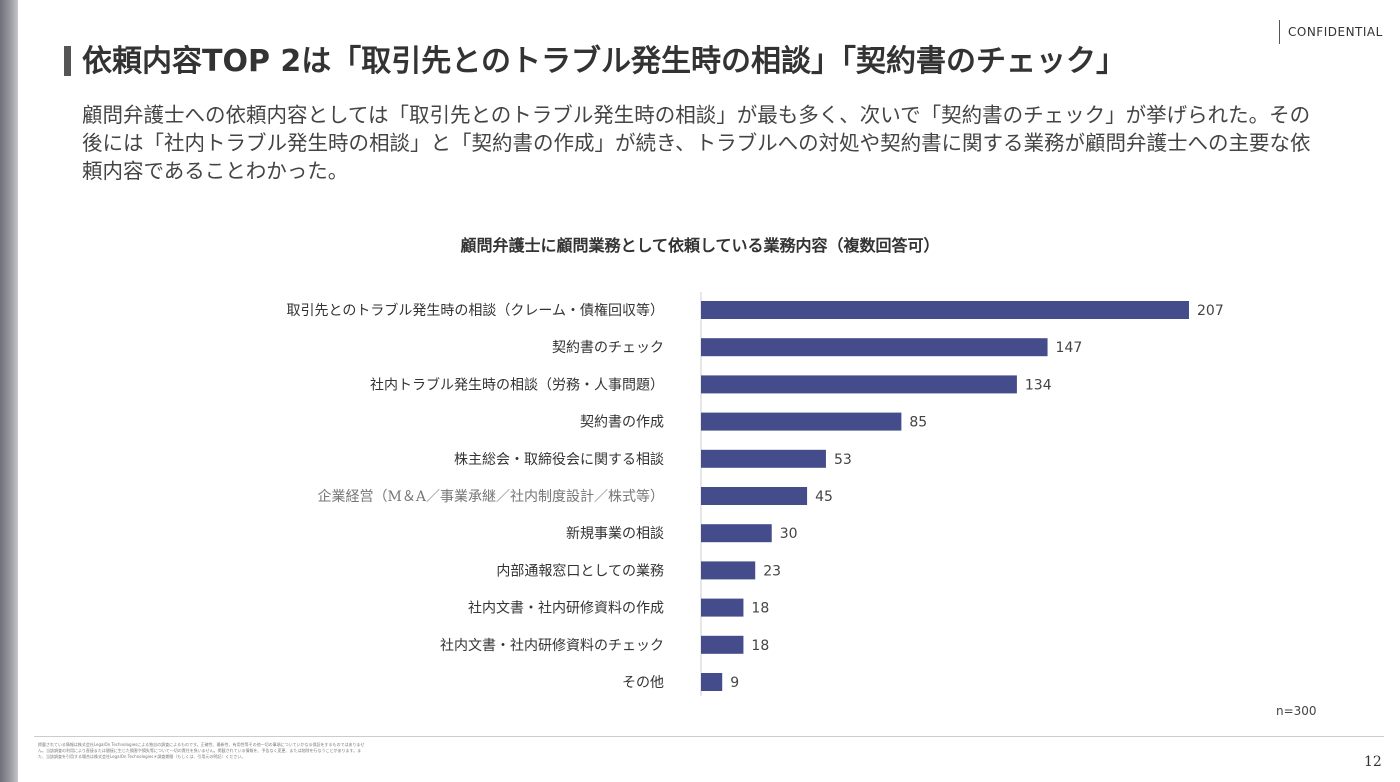  What do you see at coordinates (1038, 385) in the screenshot?
I see `bar-value-label: 134` at bounding box center [1038, 385].